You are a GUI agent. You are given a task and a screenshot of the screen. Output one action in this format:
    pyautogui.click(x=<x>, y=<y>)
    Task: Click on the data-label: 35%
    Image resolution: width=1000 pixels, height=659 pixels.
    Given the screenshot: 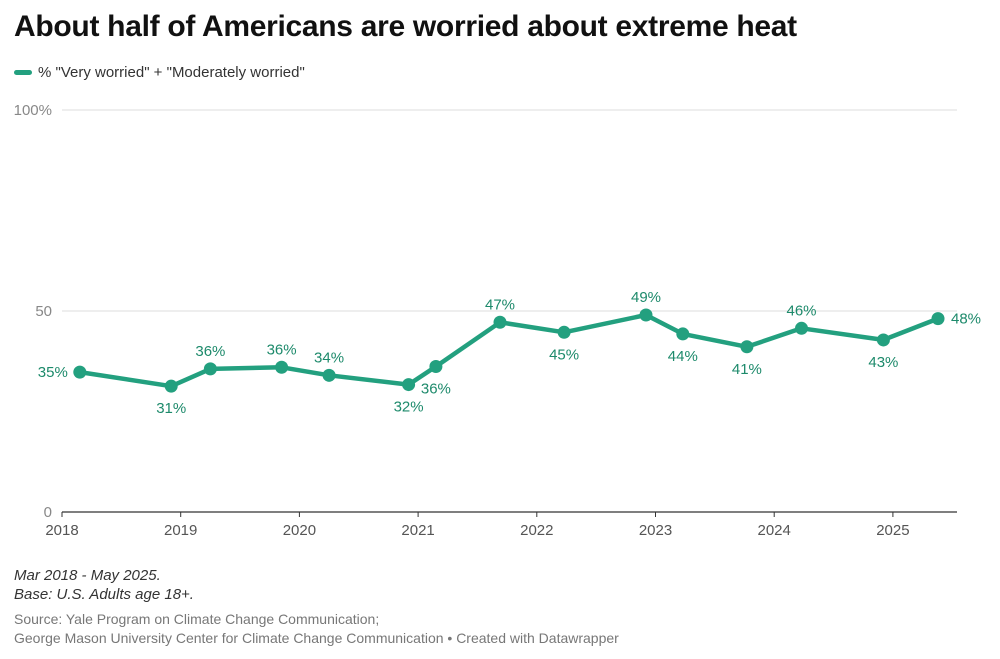 What is the action you would take?
    pyautogui.click(x=53, y=372)
    